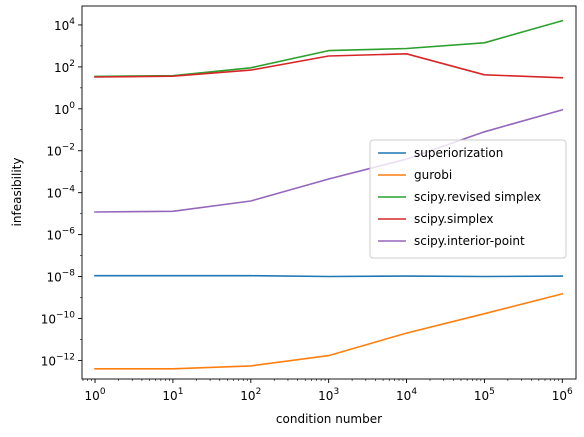 This screenshot has height=437, width=584. Describe the element at coordinates (329, 419) in the screenshot. I see `x-axis-label: condition number` at that location.